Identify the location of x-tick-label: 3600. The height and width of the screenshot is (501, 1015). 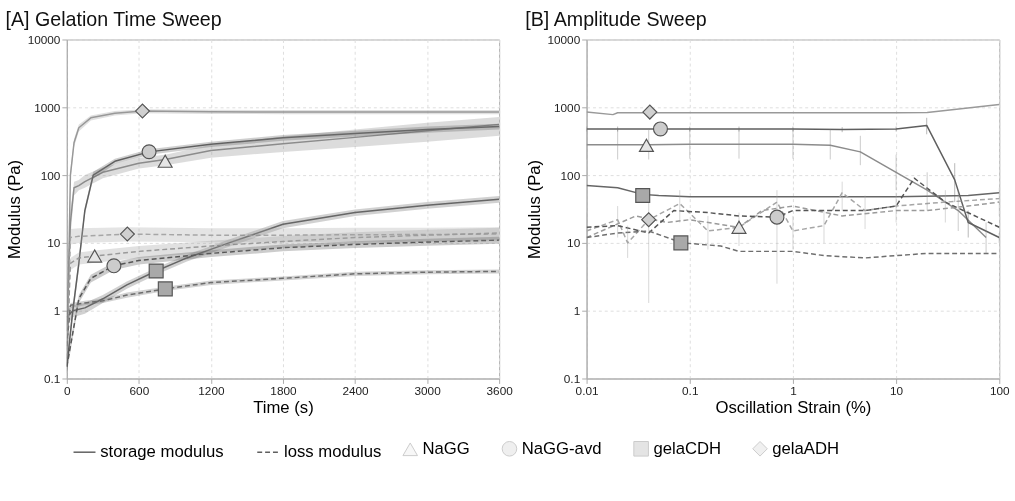
(500, 390).